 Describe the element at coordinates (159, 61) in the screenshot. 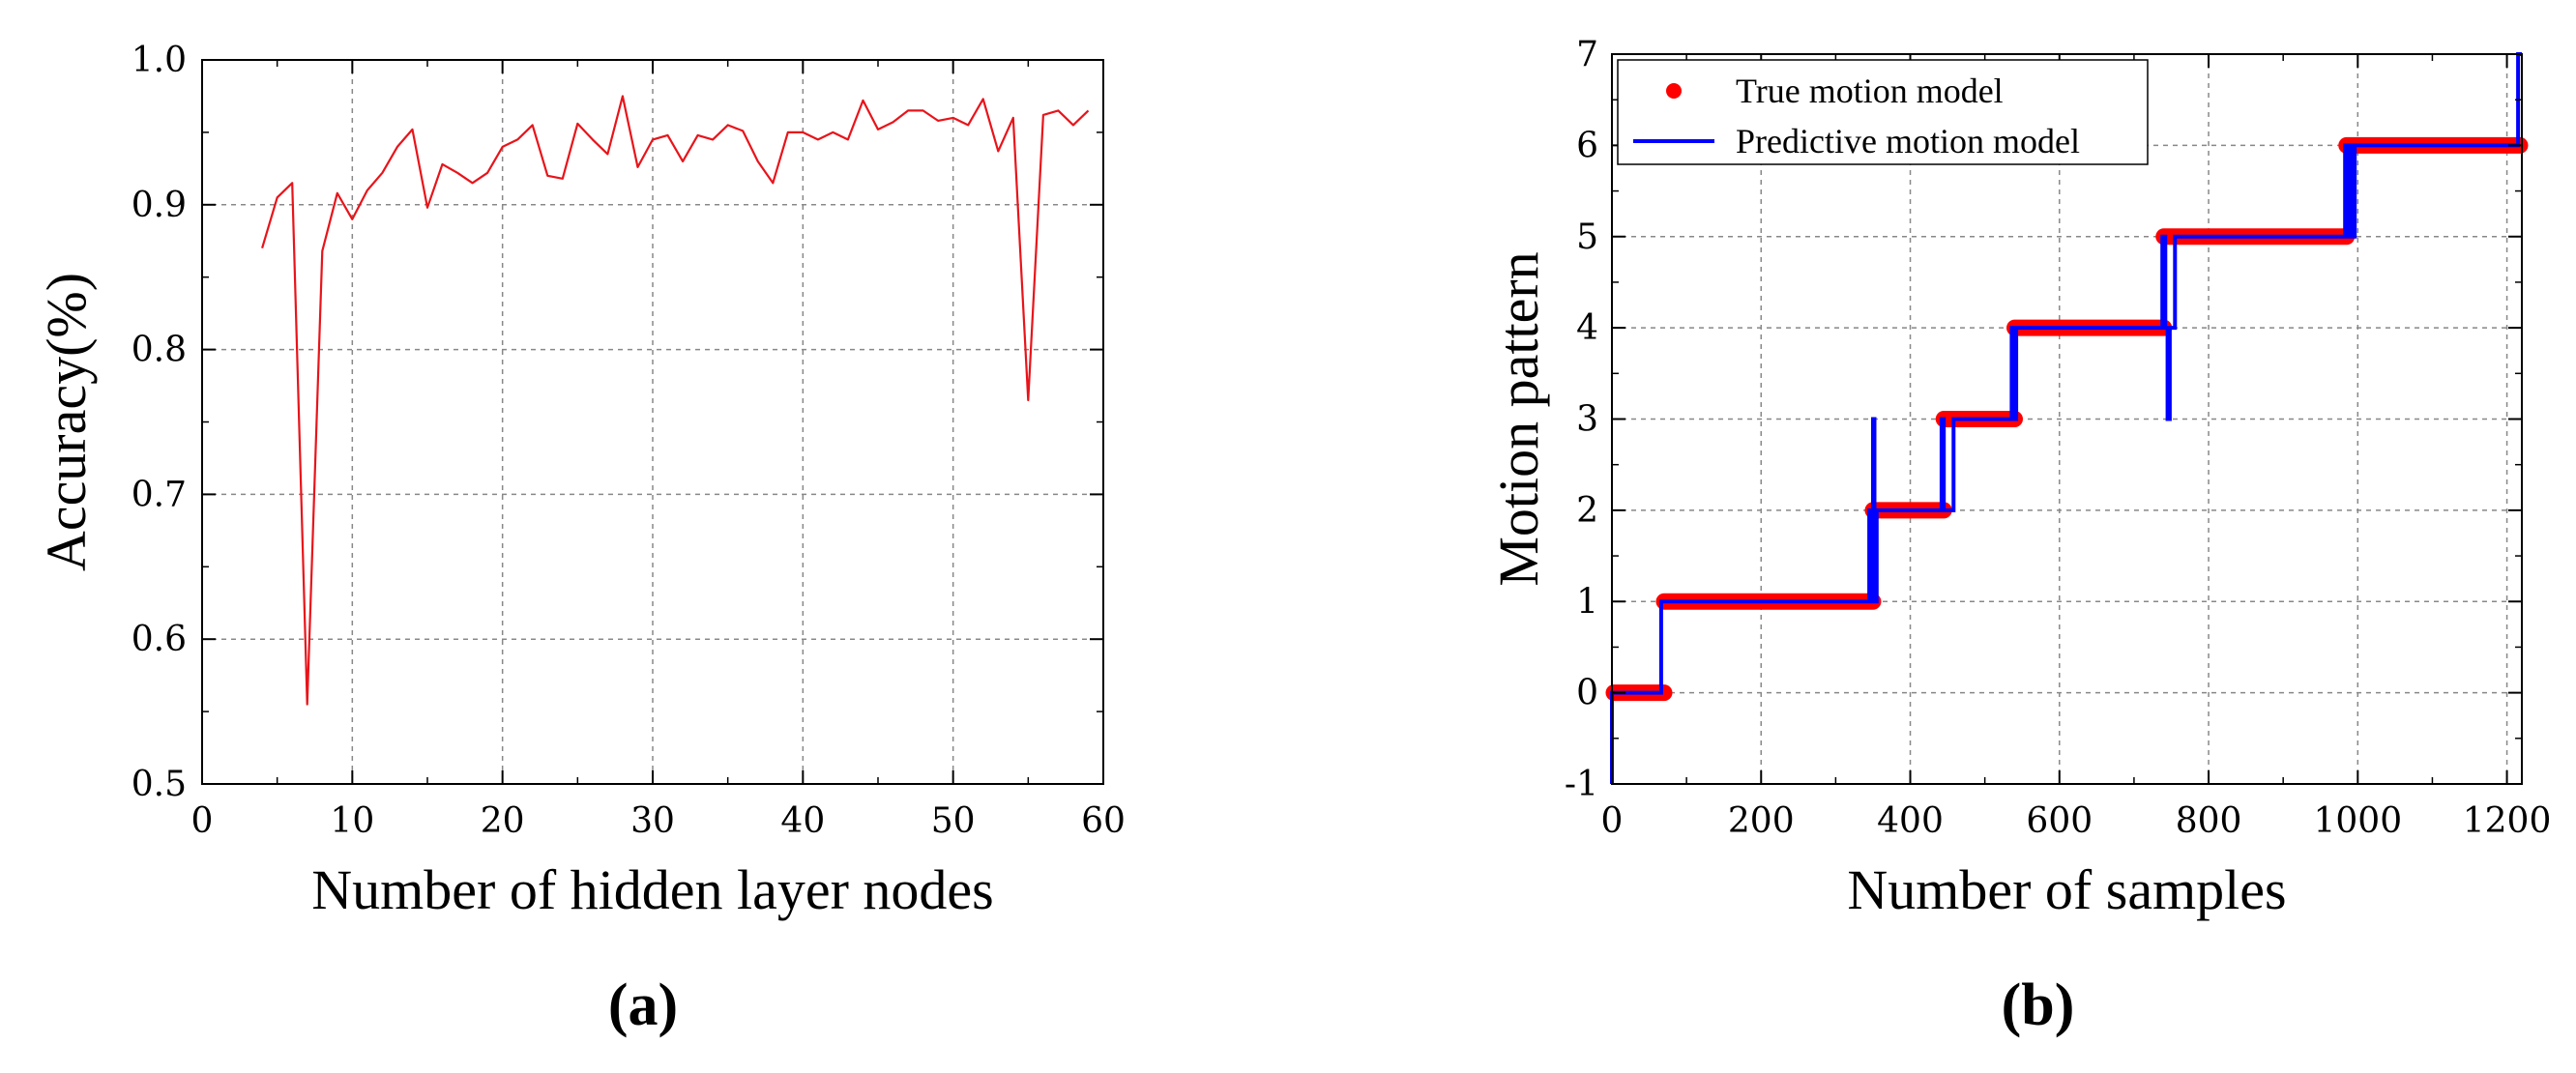

I see `chart-a-y-tick-label: 1.0` at that location.